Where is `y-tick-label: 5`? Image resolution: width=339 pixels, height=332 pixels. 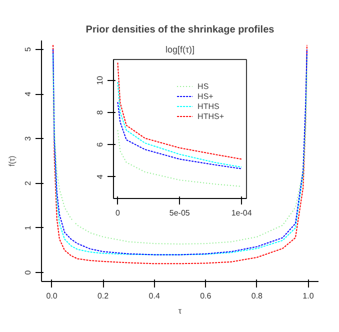
y-tick-label: 5 is located at coordinates (28, 49).